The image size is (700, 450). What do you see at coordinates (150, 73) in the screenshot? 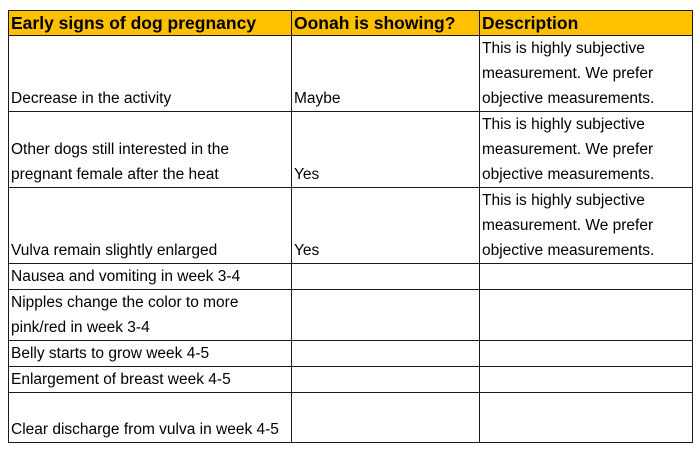
I see `sign-cell: Decrease in the activity` at bounding box center [150, 73].